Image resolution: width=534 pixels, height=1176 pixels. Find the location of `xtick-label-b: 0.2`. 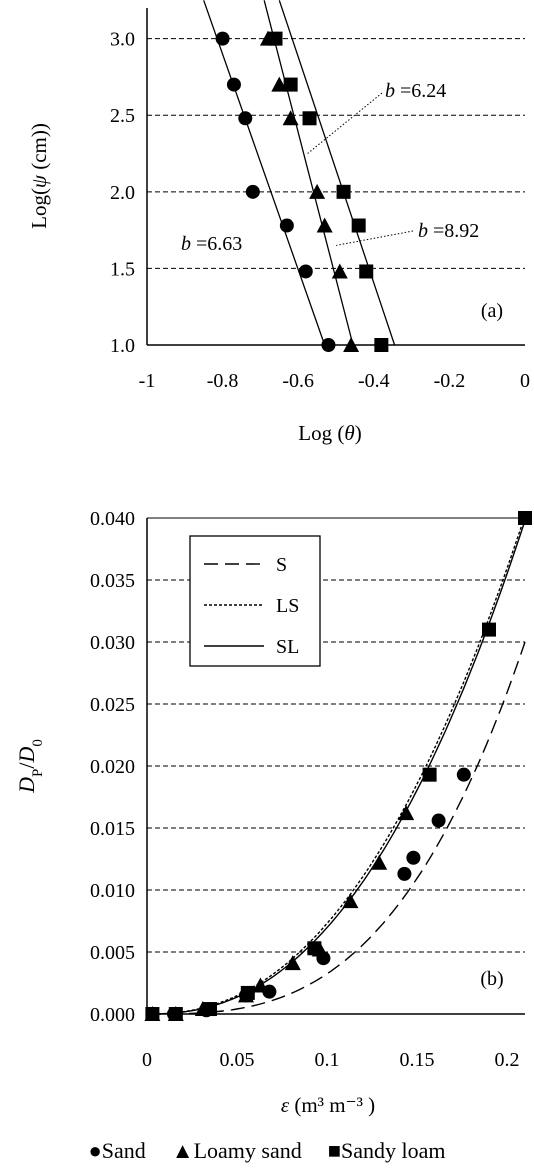

xtick-label-b: 0.2 is located at coordinates (507, 1060).